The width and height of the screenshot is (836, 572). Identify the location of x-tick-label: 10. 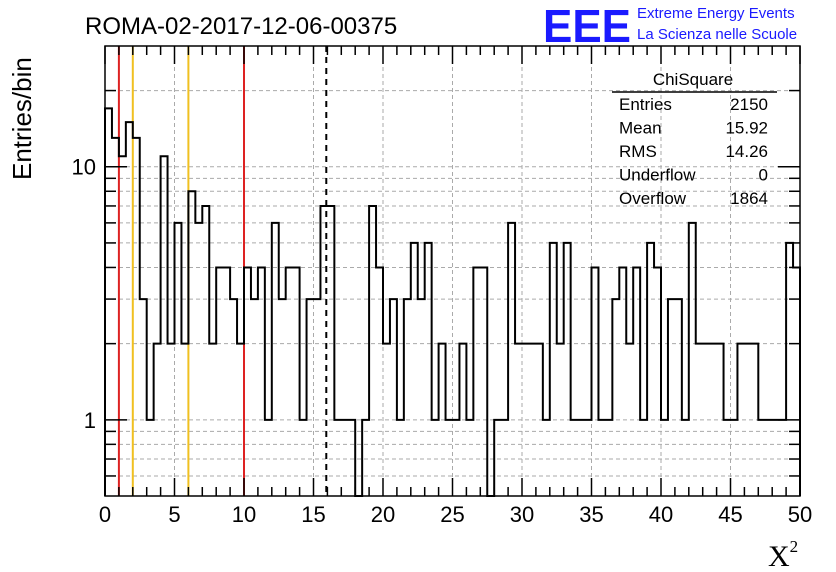
(244, 514).